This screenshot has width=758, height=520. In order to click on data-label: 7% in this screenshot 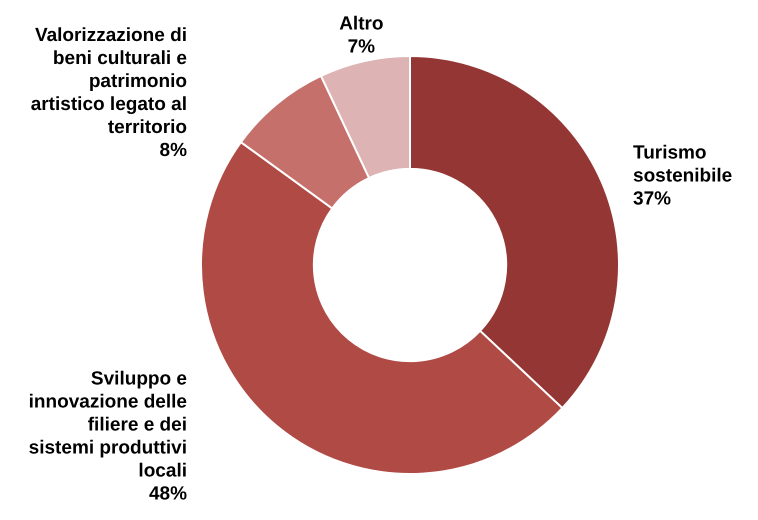, I will do `click(362, 47)`.